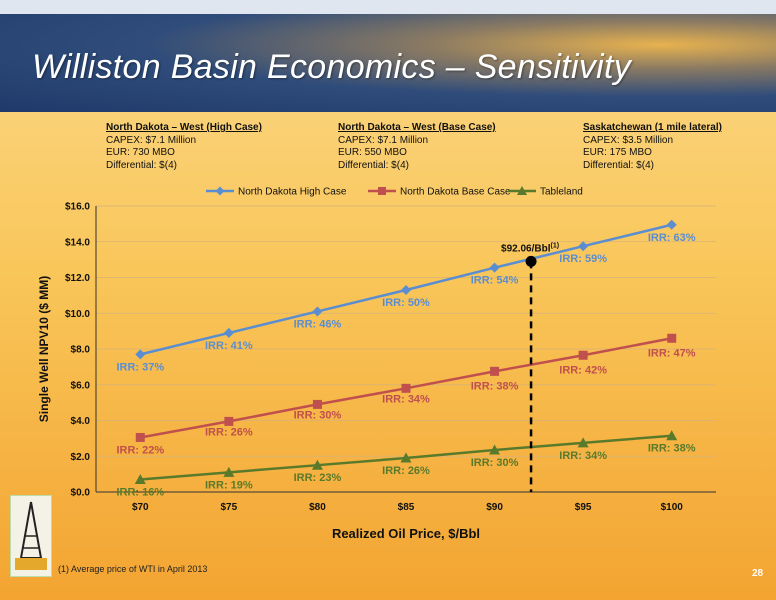 This screenshot has height=600, width=776. I want to click on oil-derrick-icon, so click(31, 535).